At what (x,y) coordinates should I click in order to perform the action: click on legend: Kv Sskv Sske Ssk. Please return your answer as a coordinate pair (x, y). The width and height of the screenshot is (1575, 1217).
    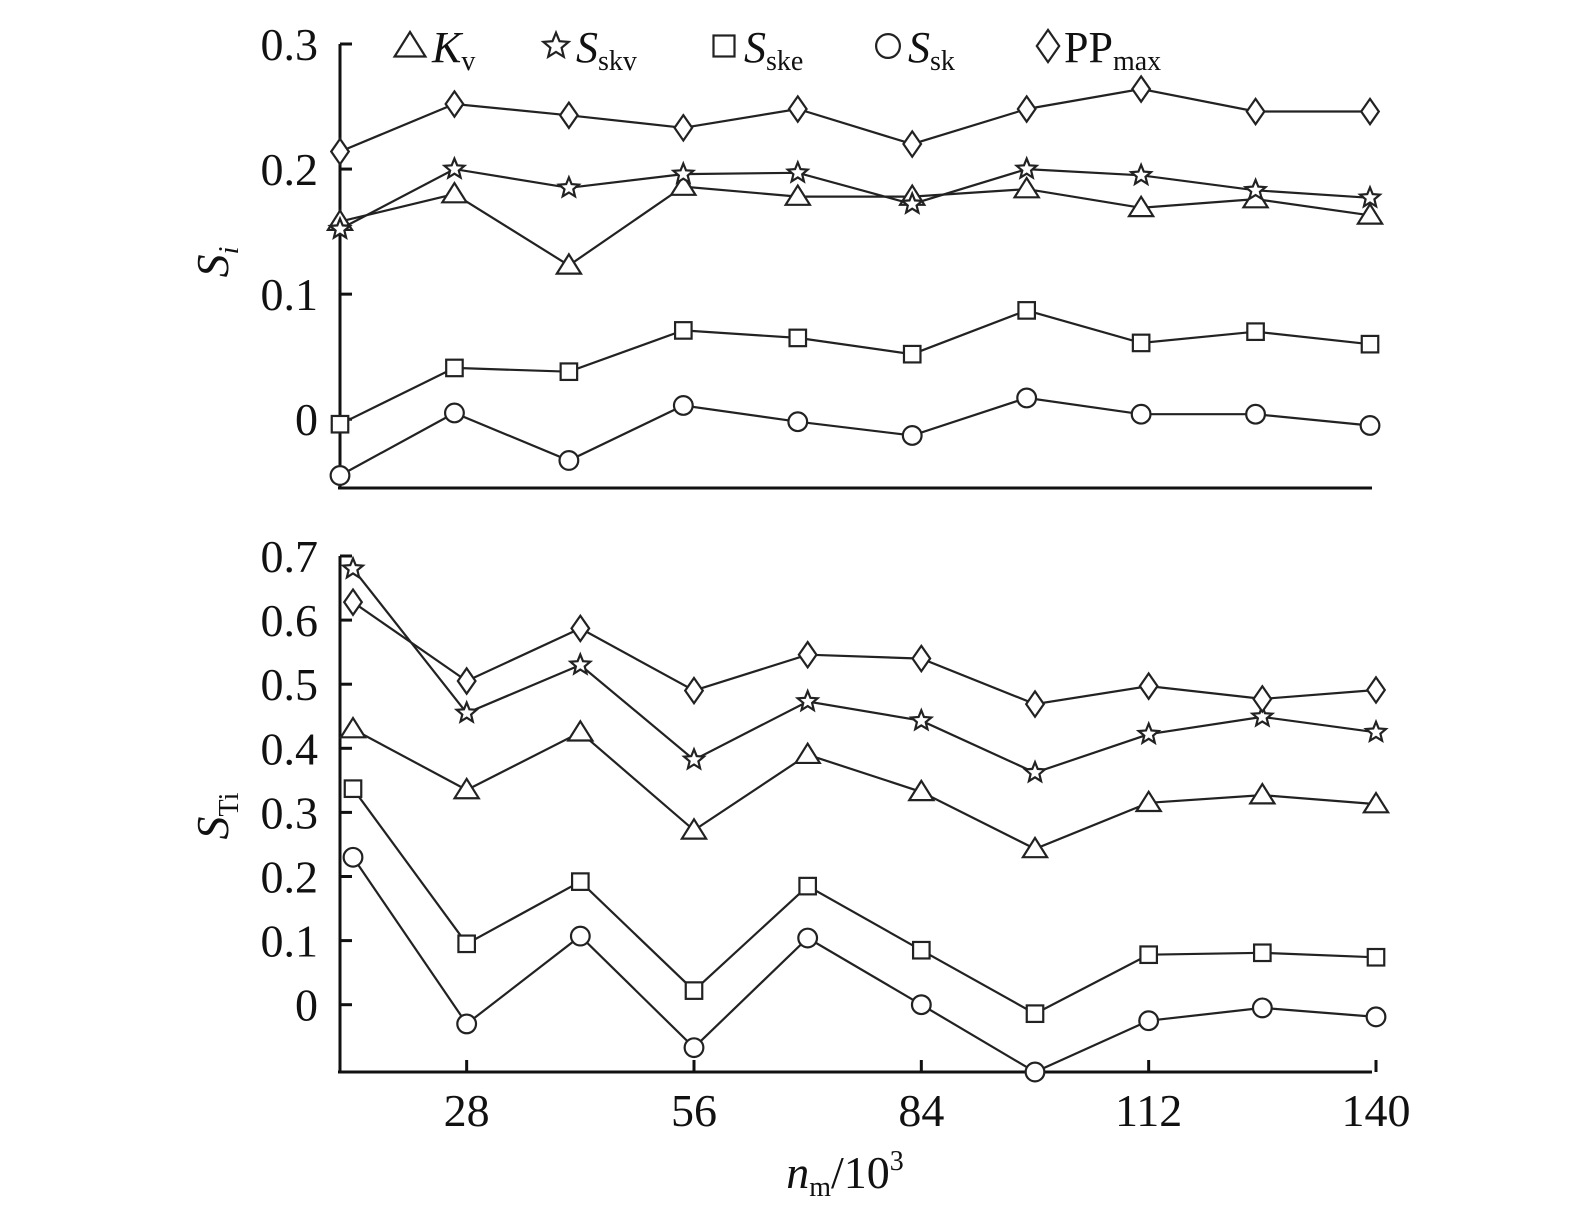
    Looking at the image, I should click on (776, 50).